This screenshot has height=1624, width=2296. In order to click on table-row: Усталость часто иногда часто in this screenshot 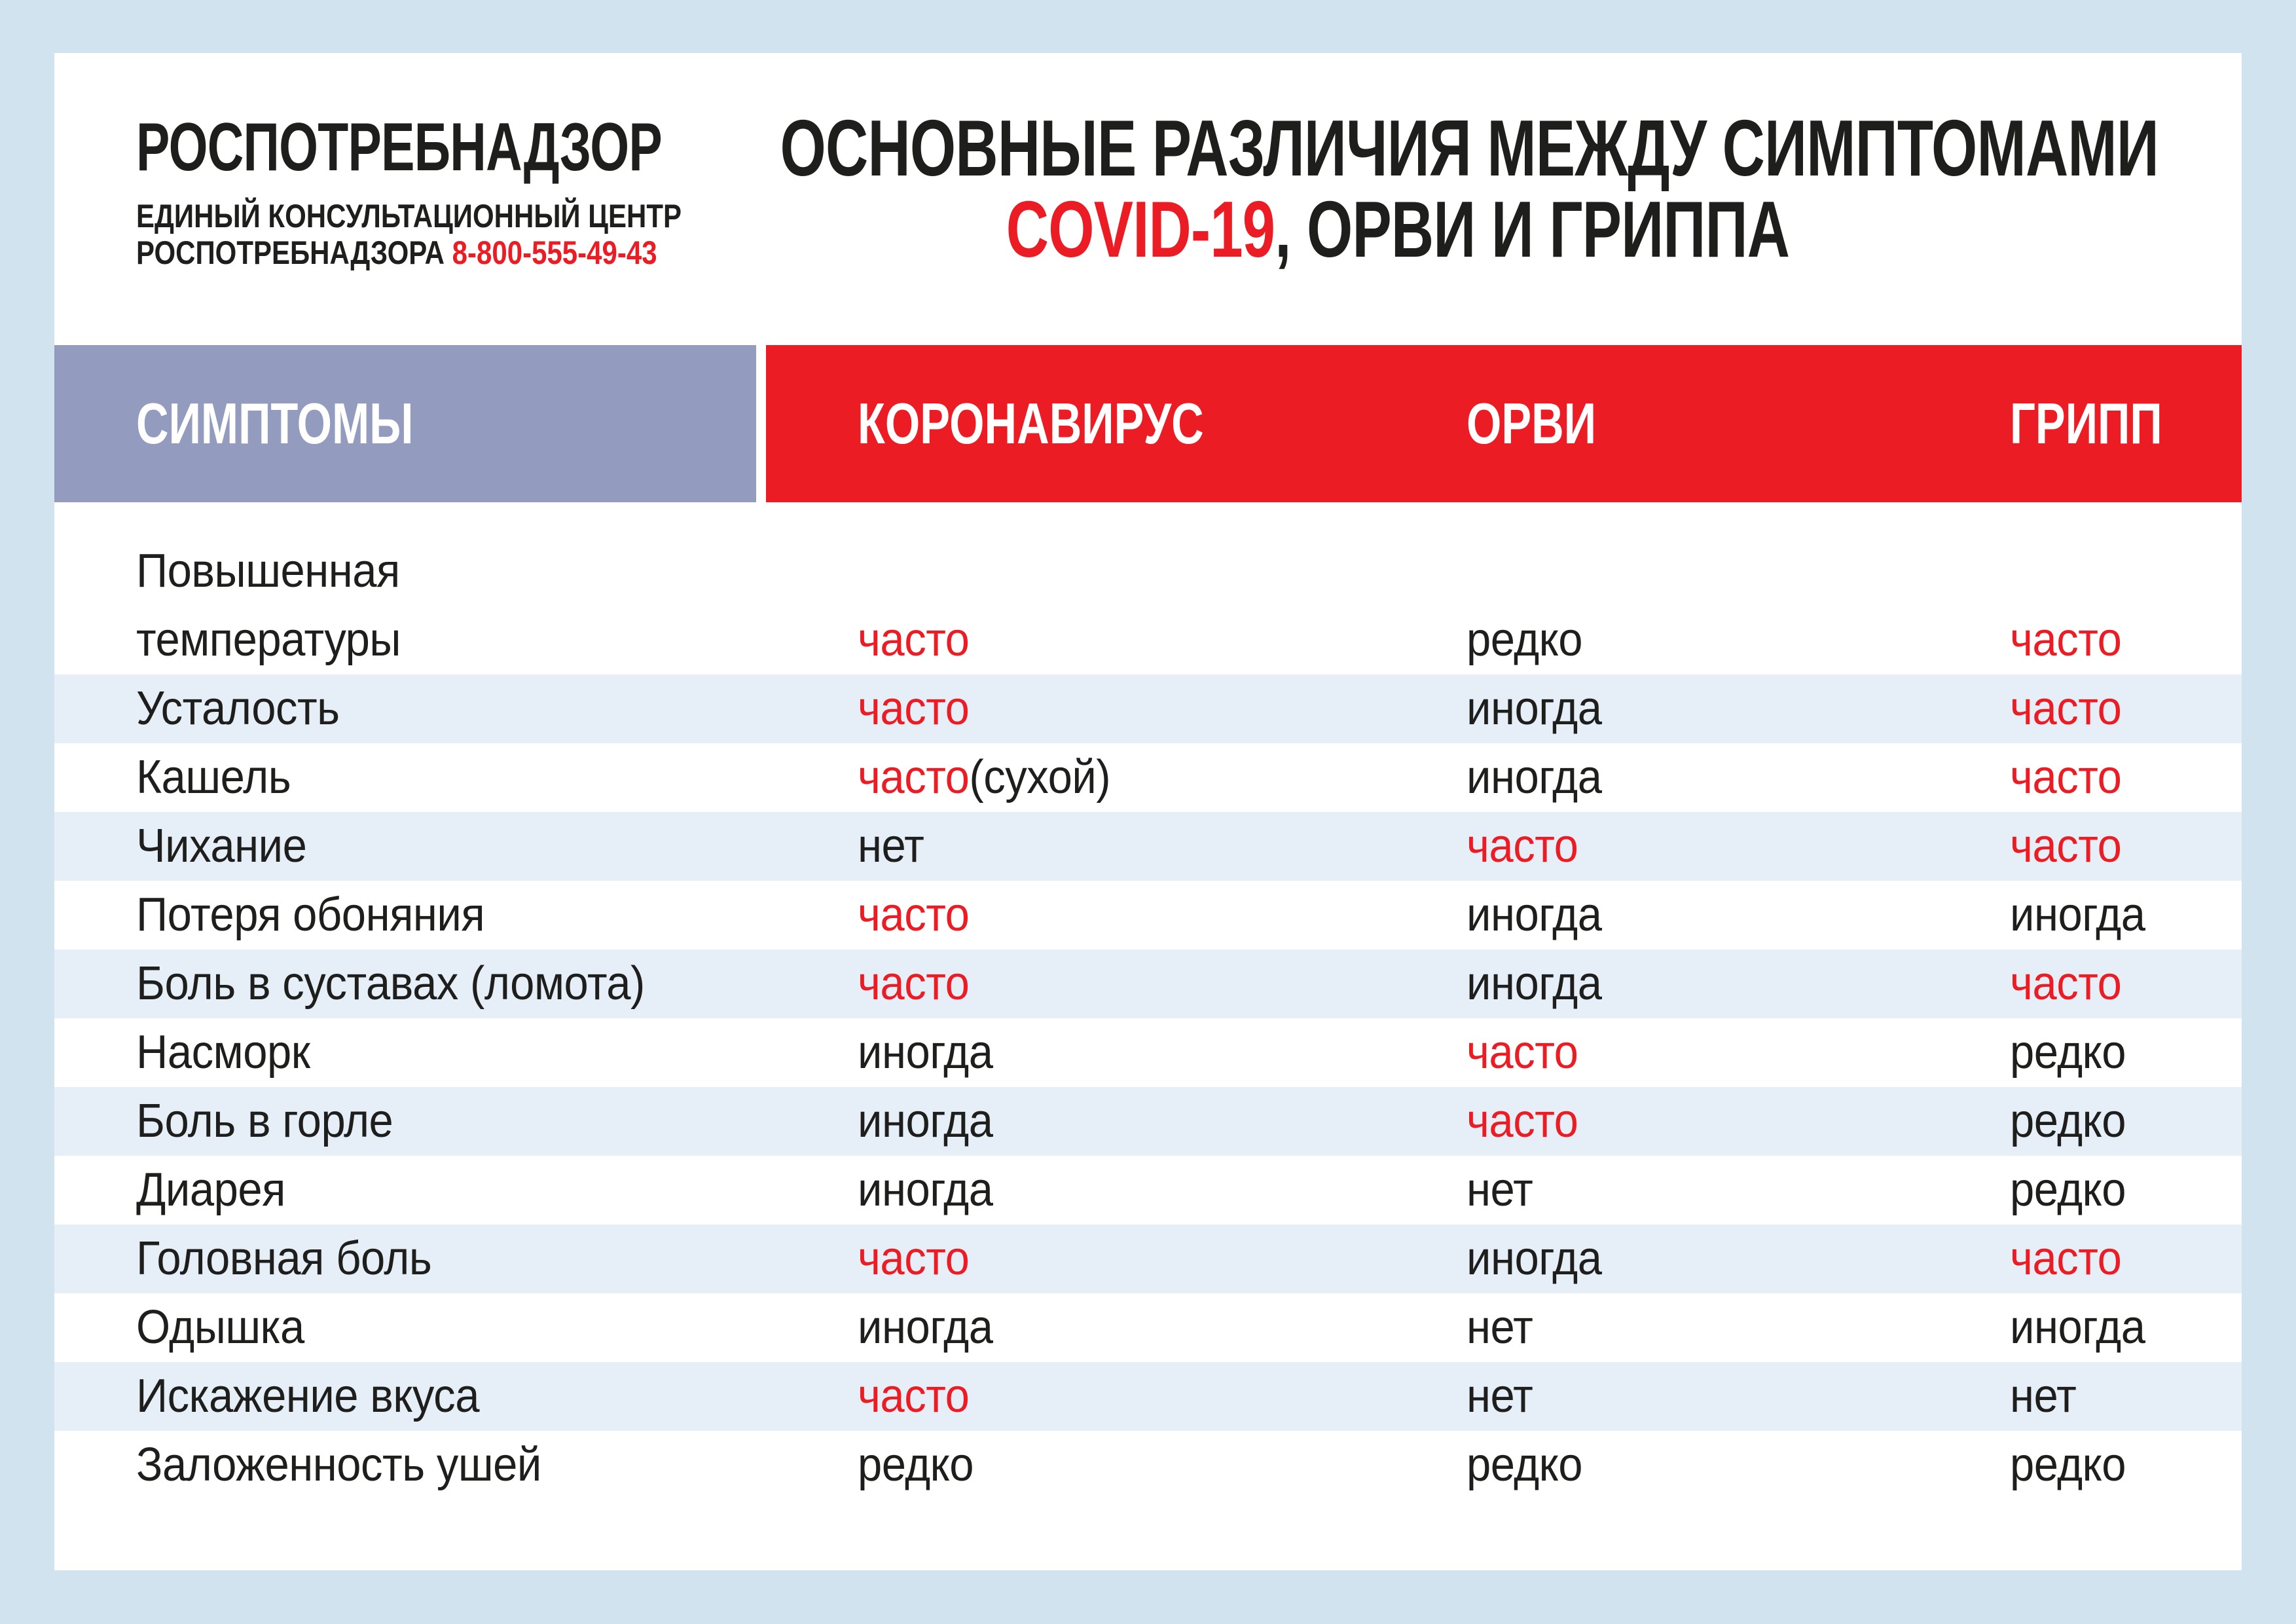, I will do `click(1148, 708)`.